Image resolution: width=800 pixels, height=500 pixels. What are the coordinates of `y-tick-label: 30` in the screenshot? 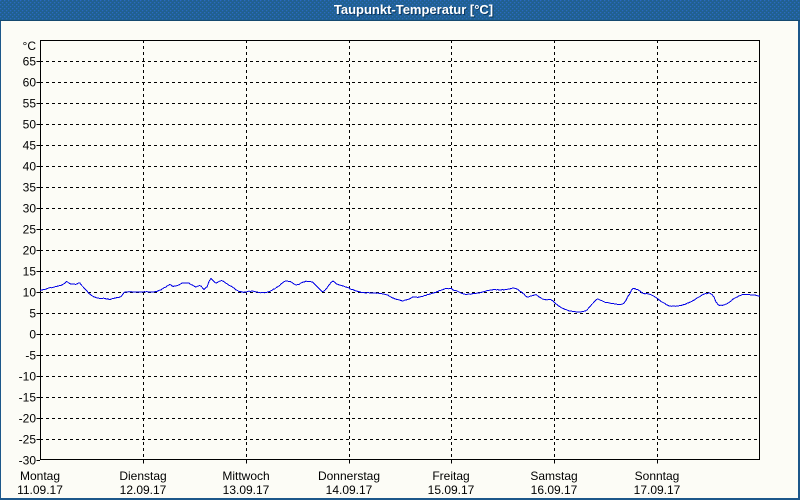 It's located at (30, 209).